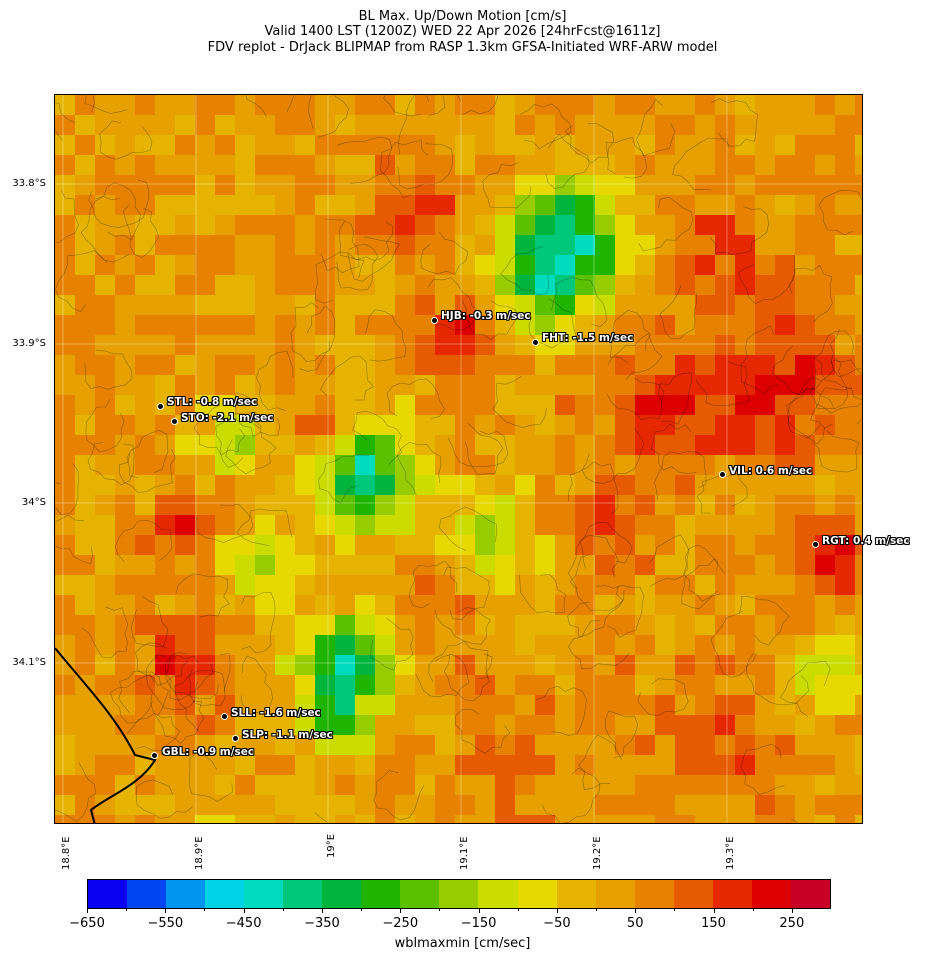 The image size is (925, 962). What do you see at coordinates (224, 716) in the screenshot?
I see `station-marker-sll` at bounding box center [224, 716].